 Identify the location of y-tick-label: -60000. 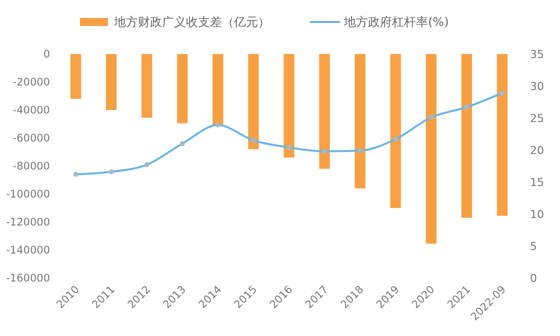
(31, 138).